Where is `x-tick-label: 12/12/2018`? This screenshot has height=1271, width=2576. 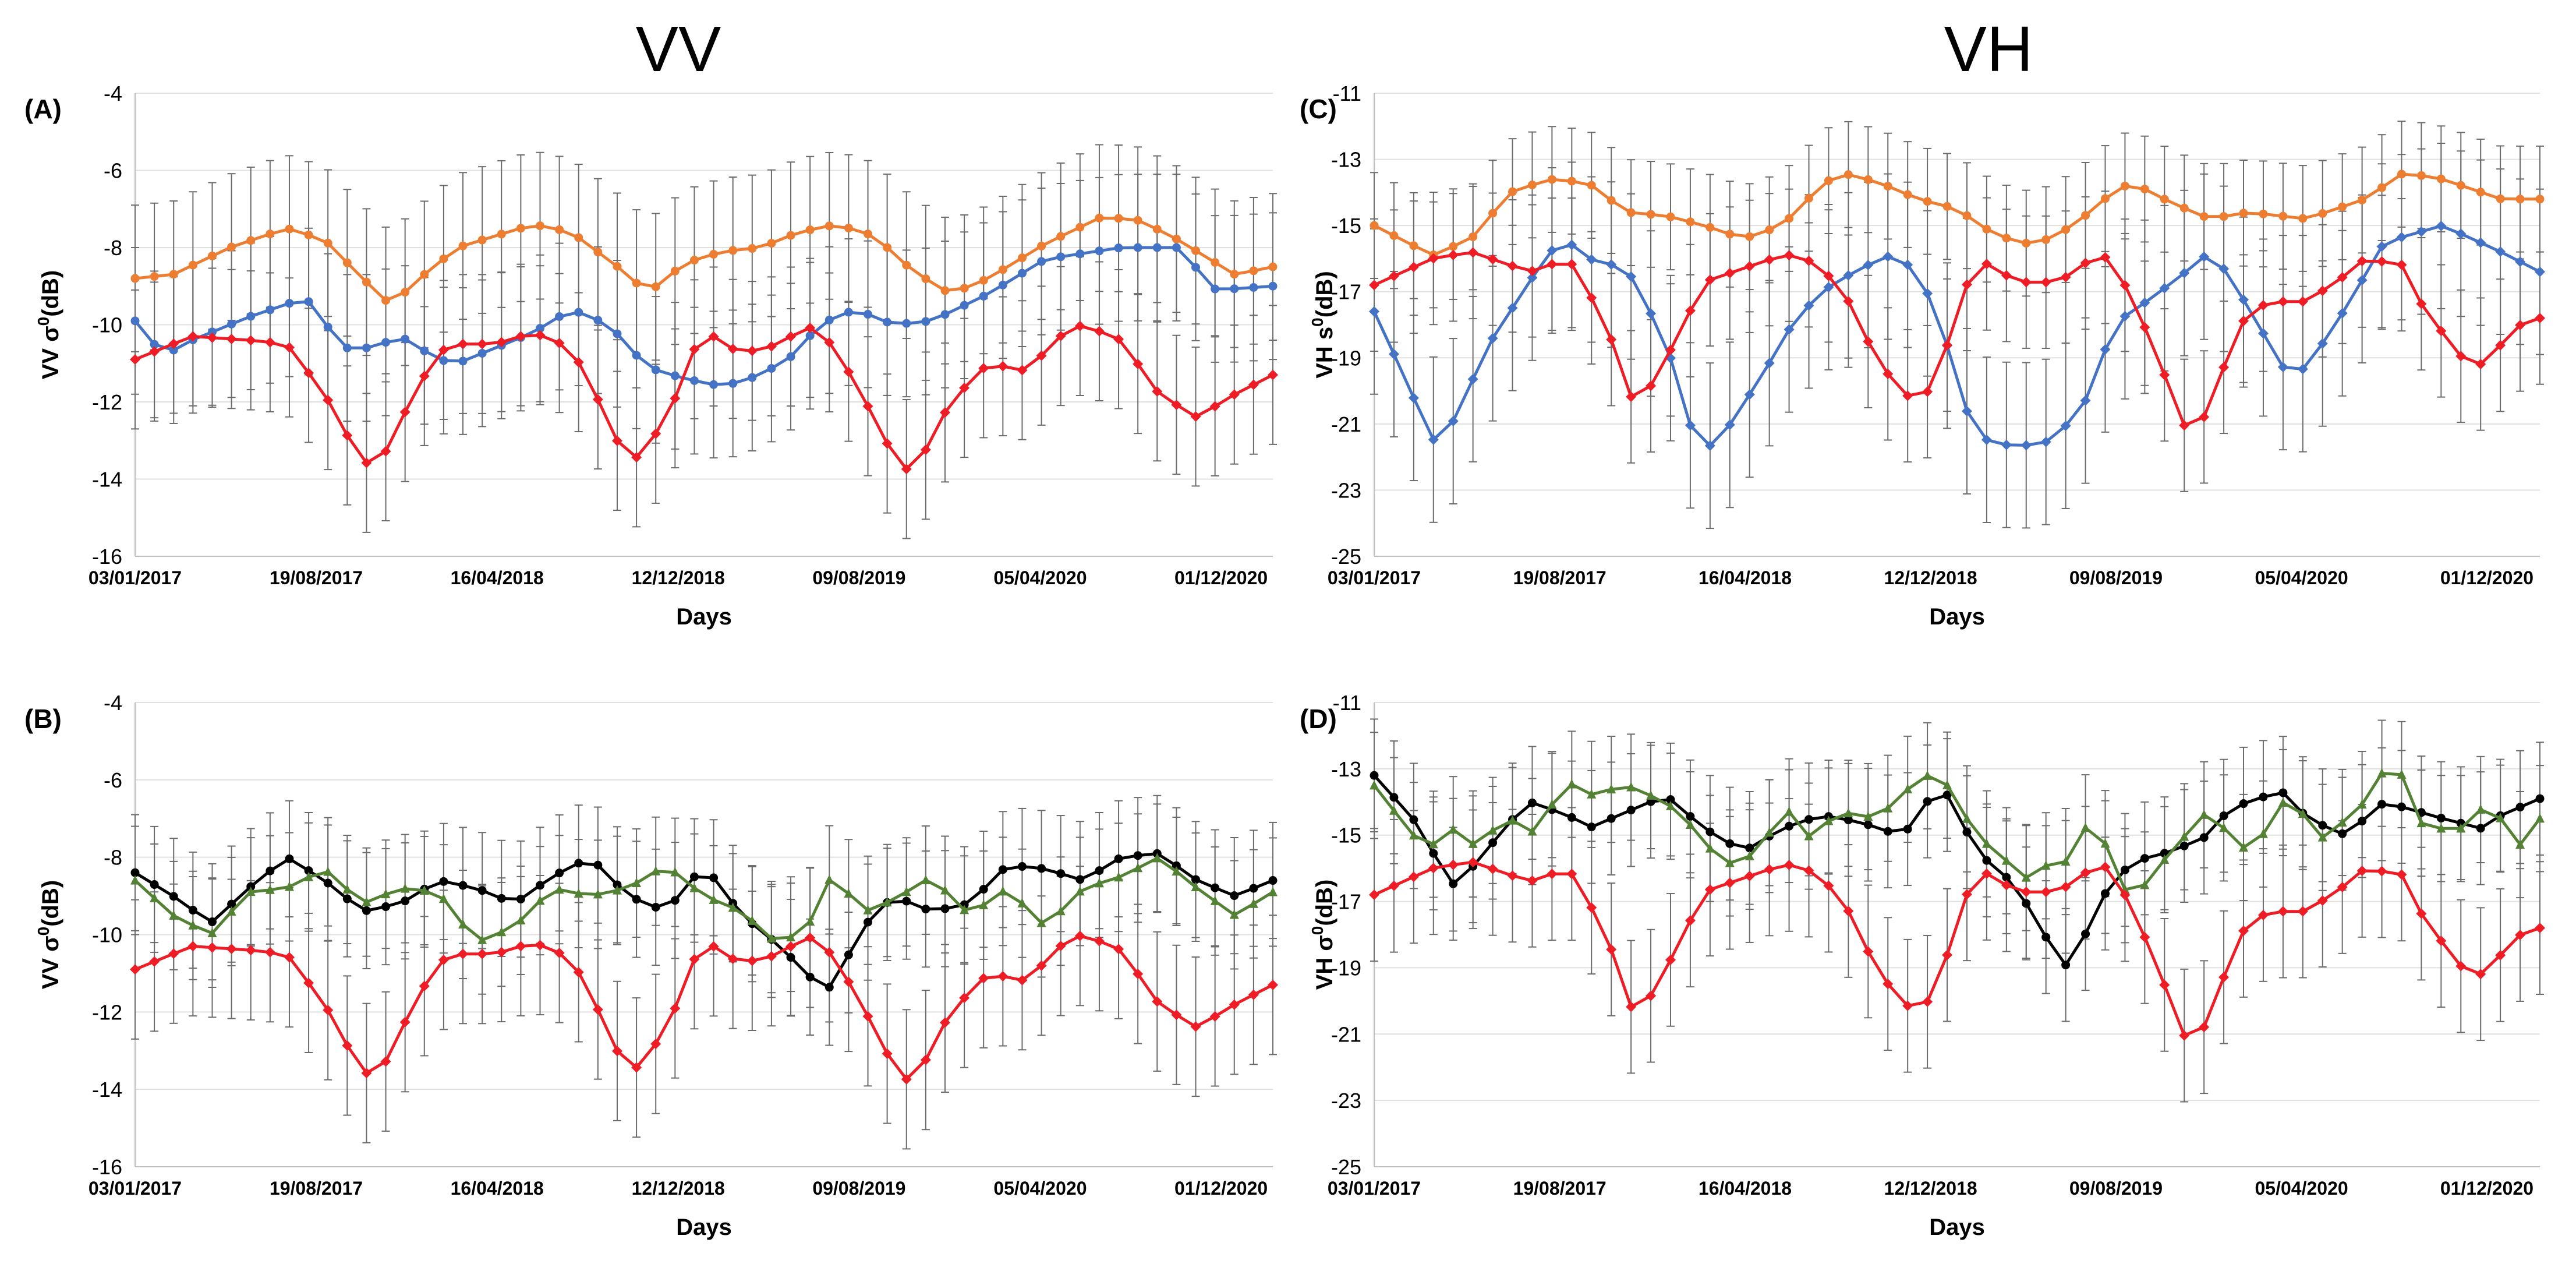
x-tick-label: 12/12/2018 is located at coordinates (1930, 1188).